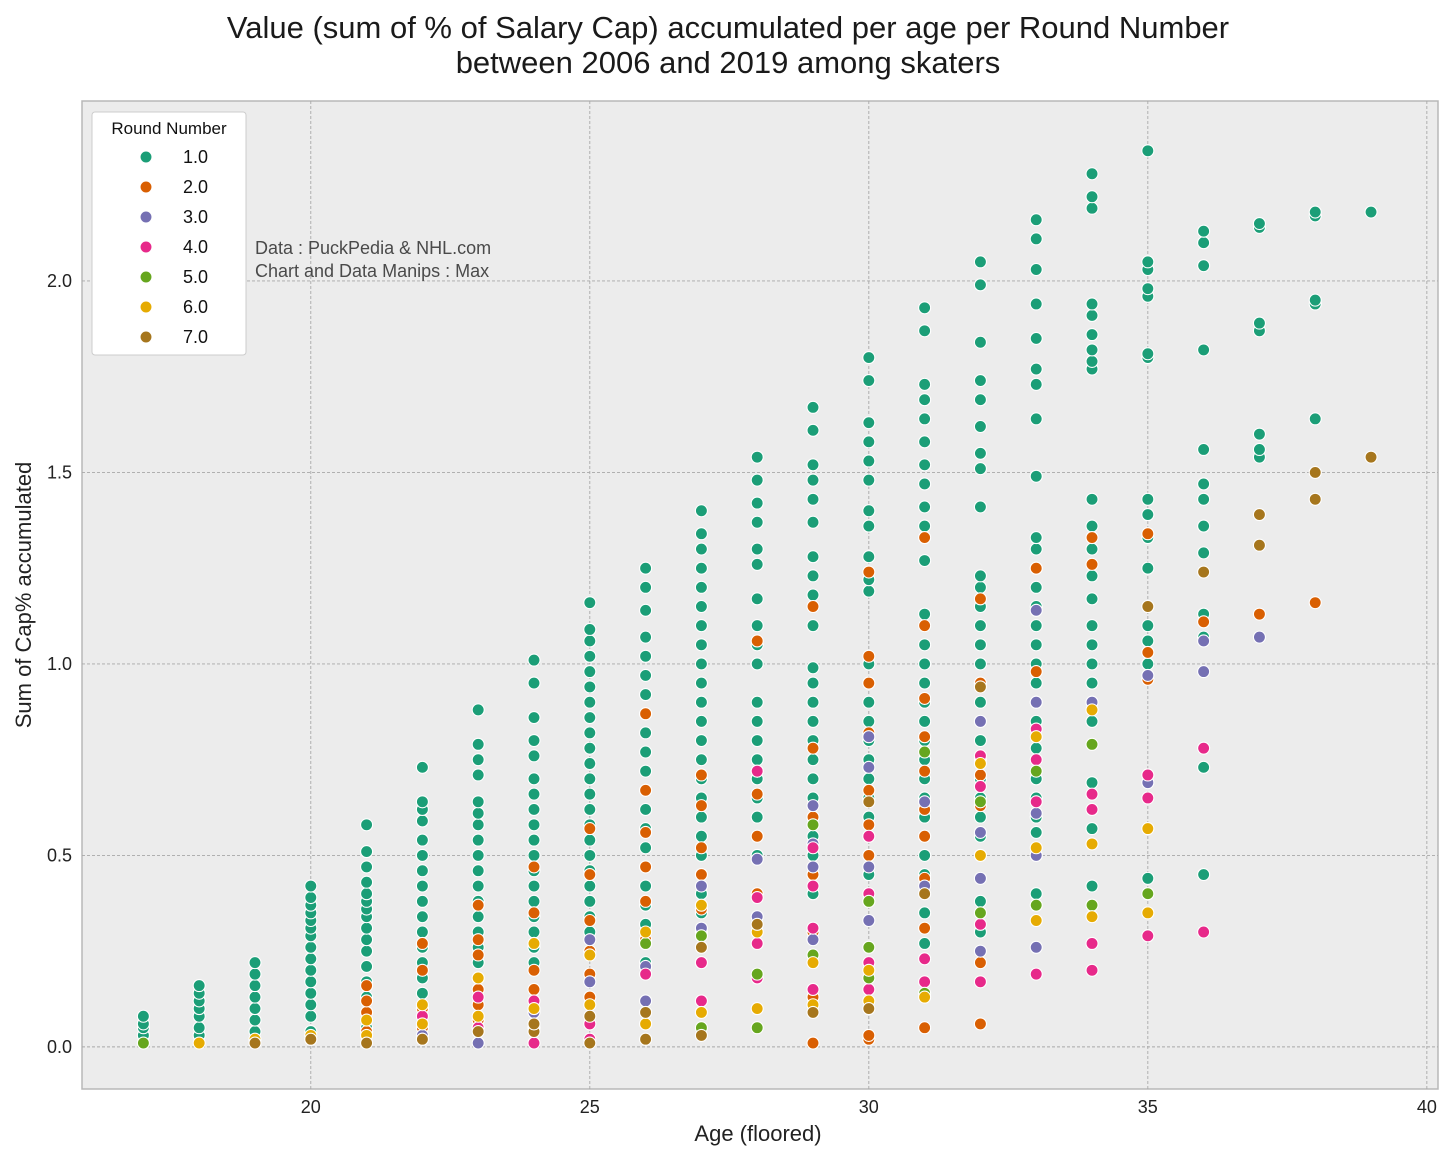 The image size is (1456, 1161). What do you see at coordinates (195, 187) in the screenshot?
I see `legend-label: 2.0` at bounding box center [195, 187].